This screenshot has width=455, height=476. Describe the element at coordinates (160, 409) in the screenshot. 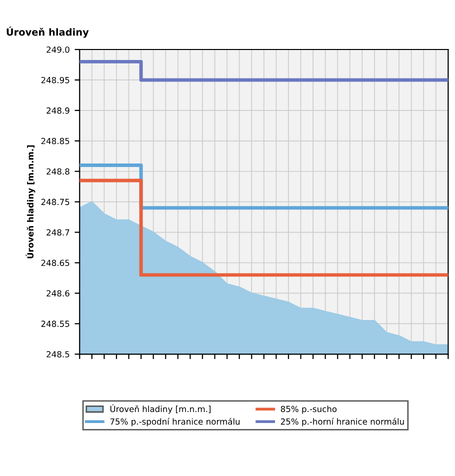

I see `legend-label: Úroveň hladiny [m.n.m.]` at that location.